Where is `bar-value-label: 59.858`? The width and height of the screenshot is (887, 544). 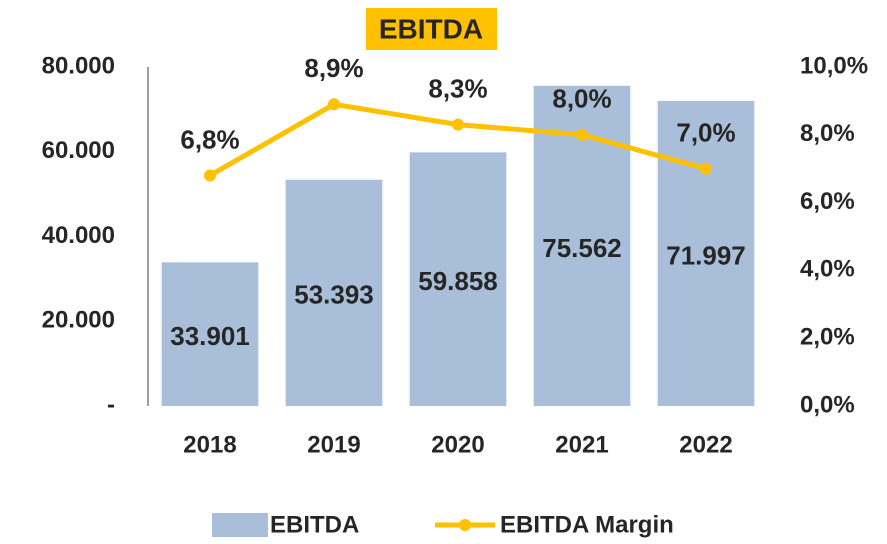 bar-value-label: 59.858 is located at coordinates (458, 281).